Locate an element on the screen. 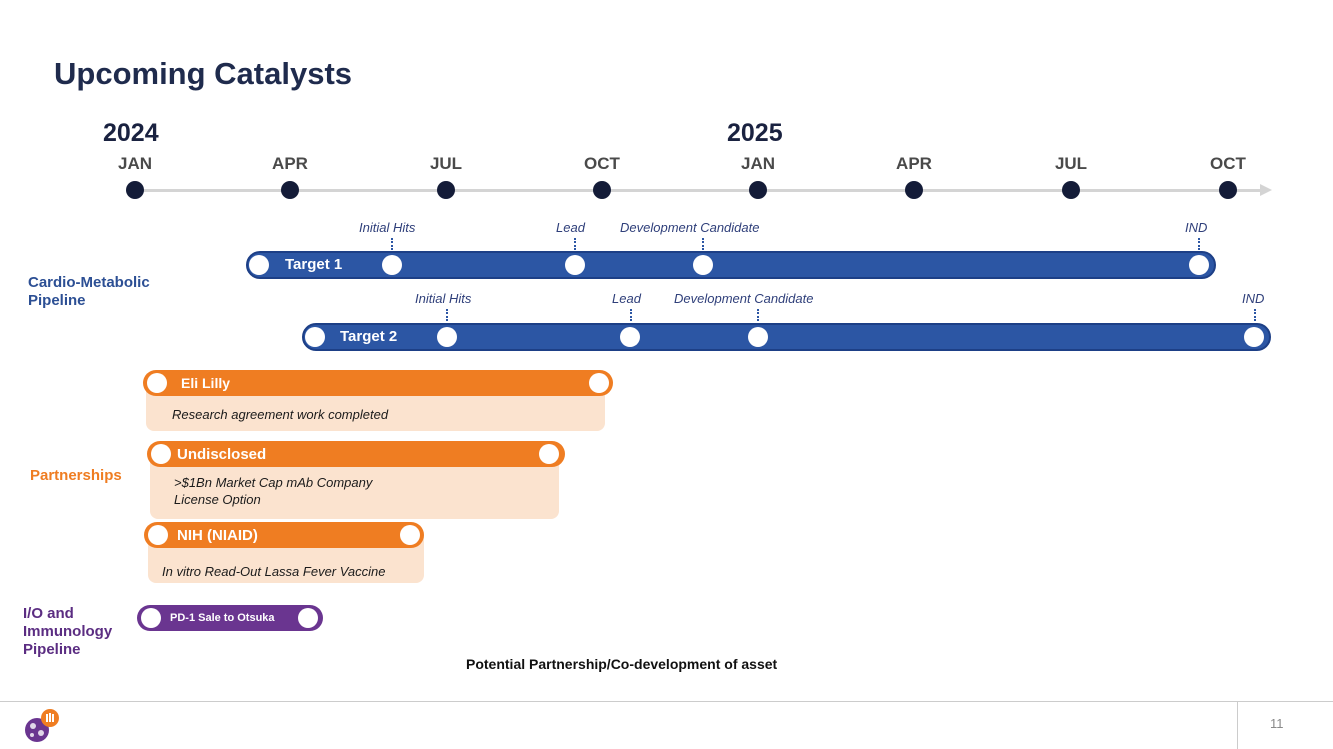  partner-bar-eli-lilly is located at coordinates (378, 383).